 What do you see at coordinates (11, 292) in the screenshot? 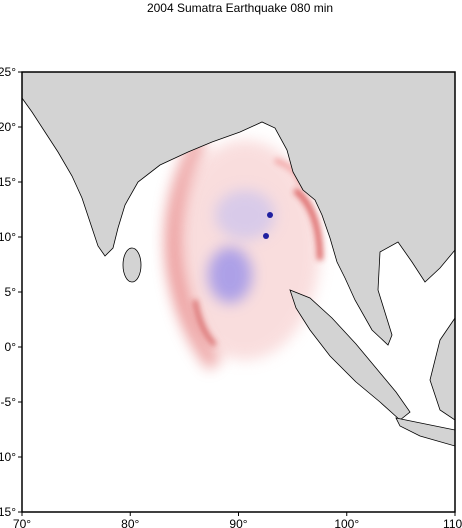
I see `lat-tick-label: 5°` at bounding box center [11, 292].